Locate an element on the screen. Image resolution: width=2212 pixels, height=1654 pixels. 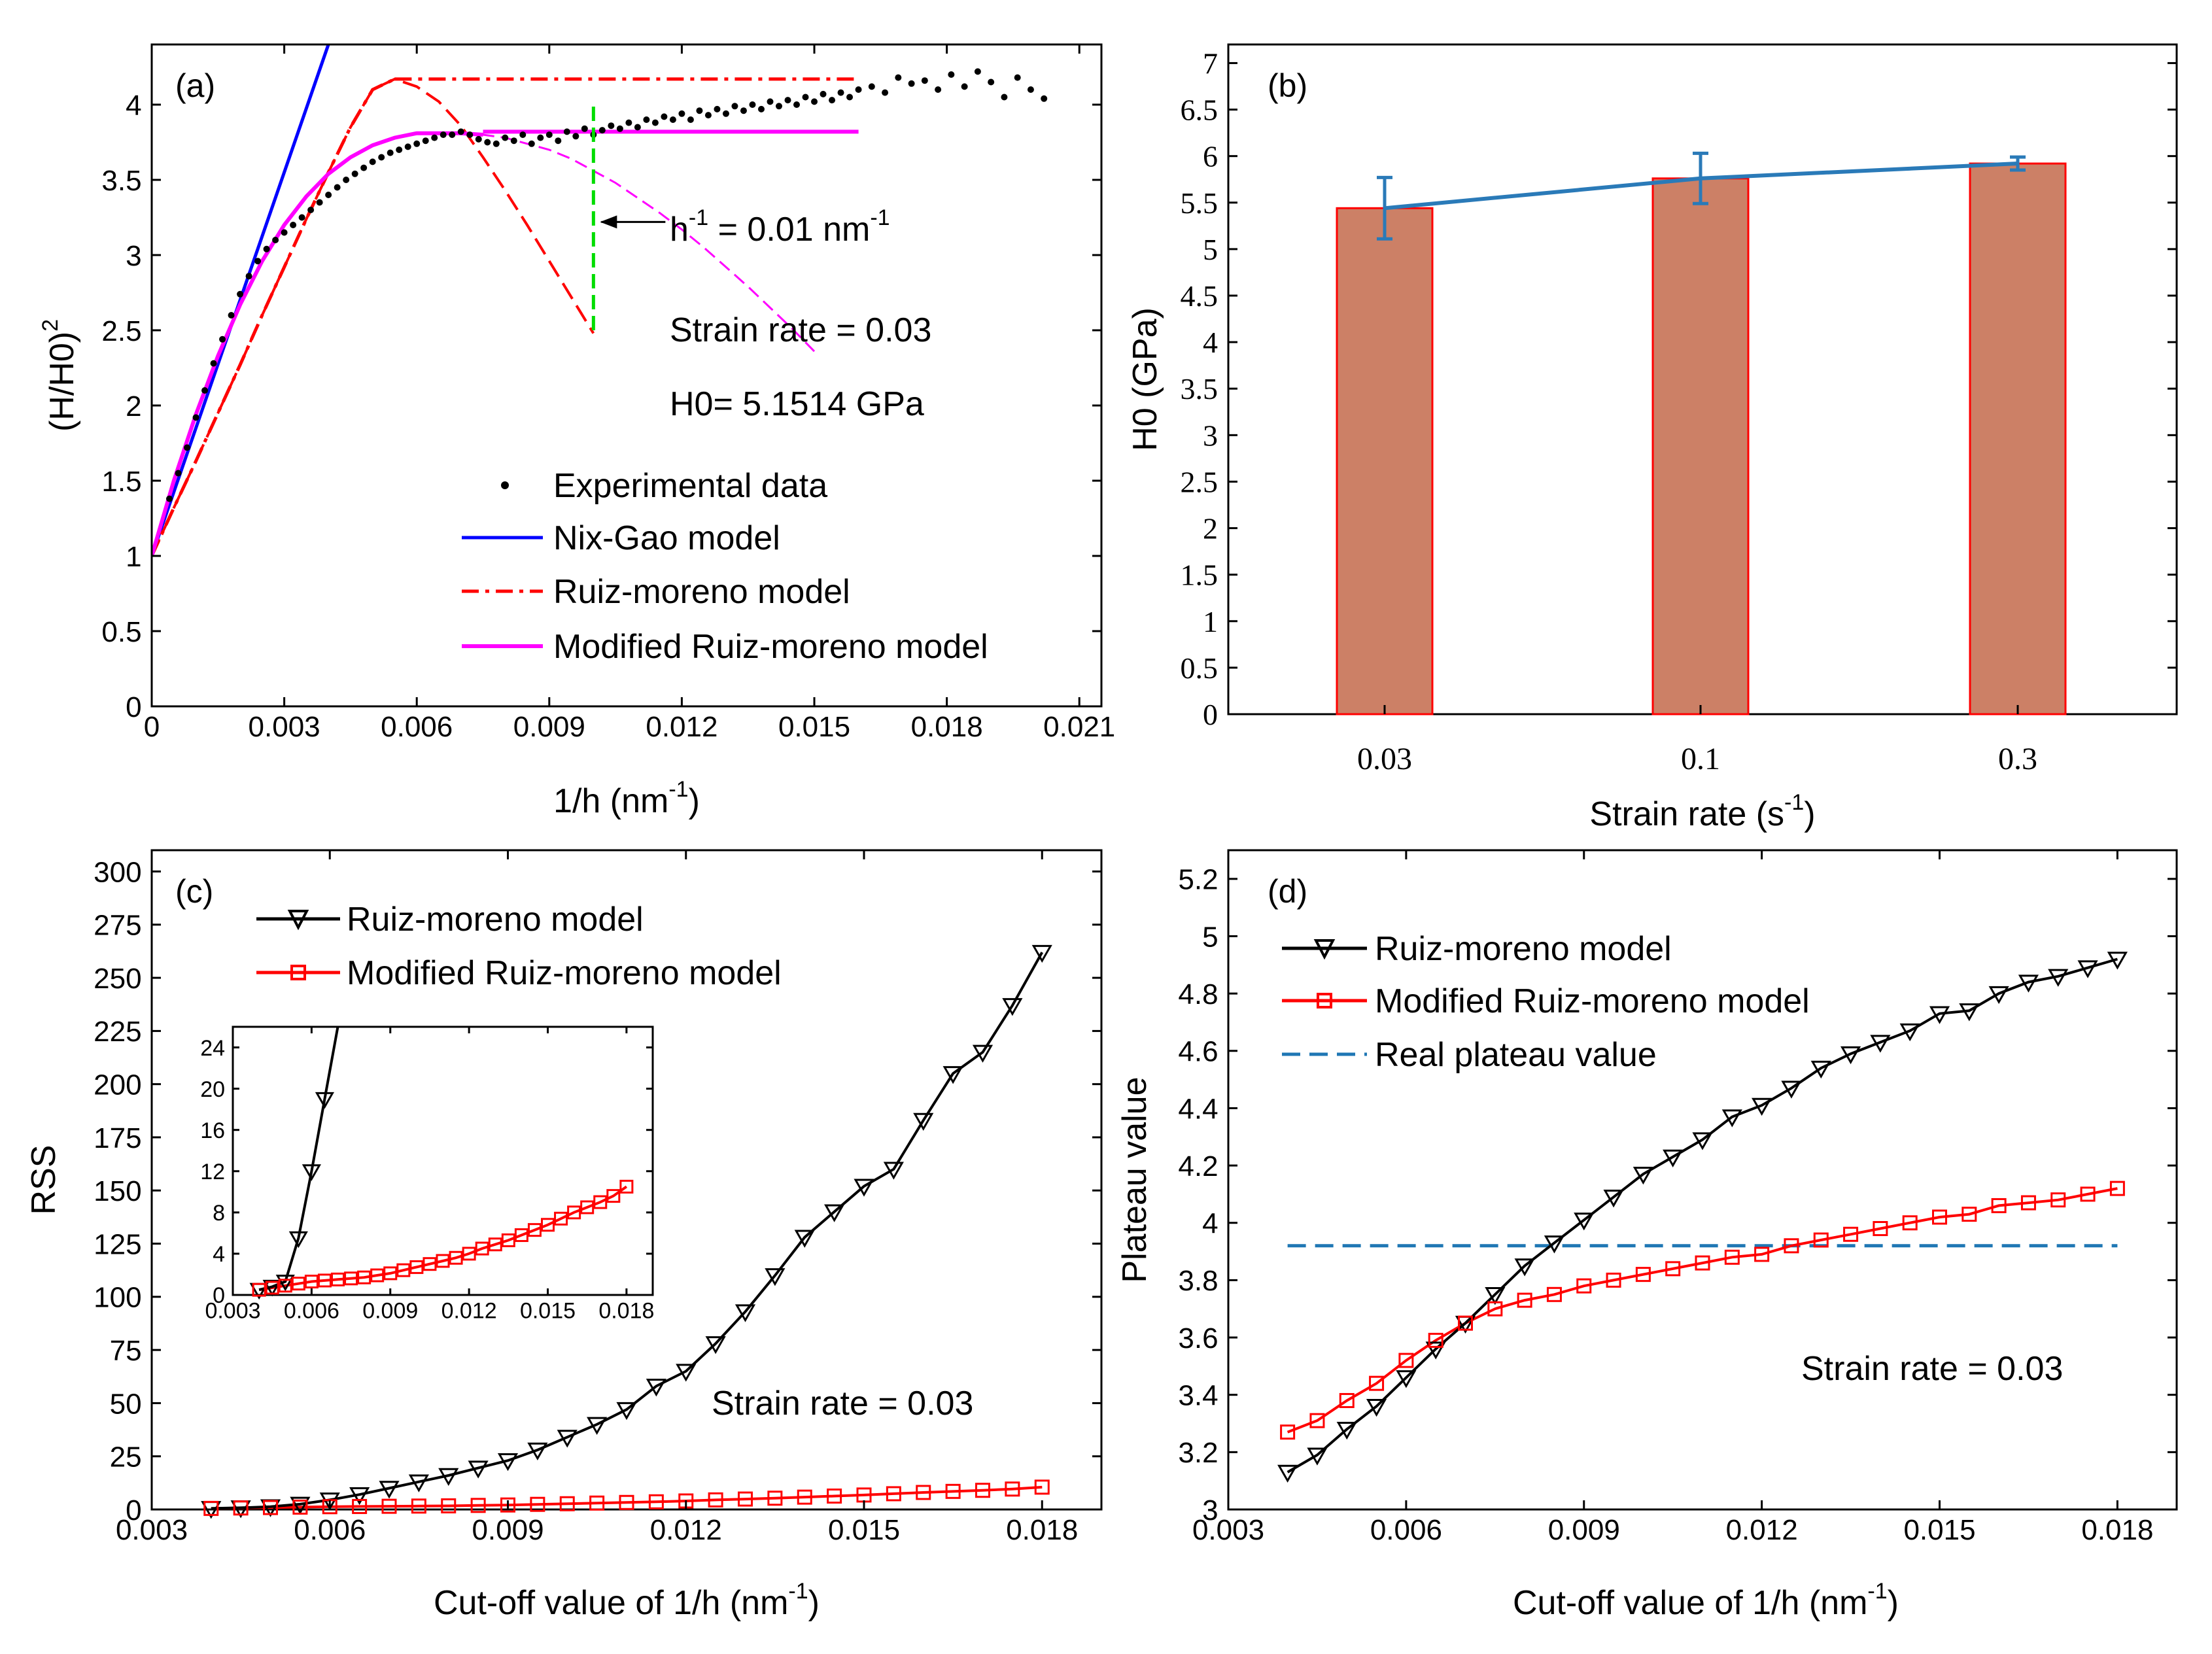
legend-d-ruiz-label: Ruiz-moreno model is located at coordinates (1523, 949).